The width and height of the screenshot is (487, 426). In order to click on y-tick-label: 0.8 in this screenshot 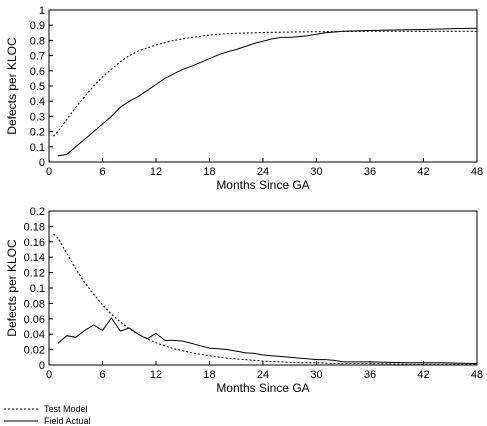, I will do `click(37, 41)`.